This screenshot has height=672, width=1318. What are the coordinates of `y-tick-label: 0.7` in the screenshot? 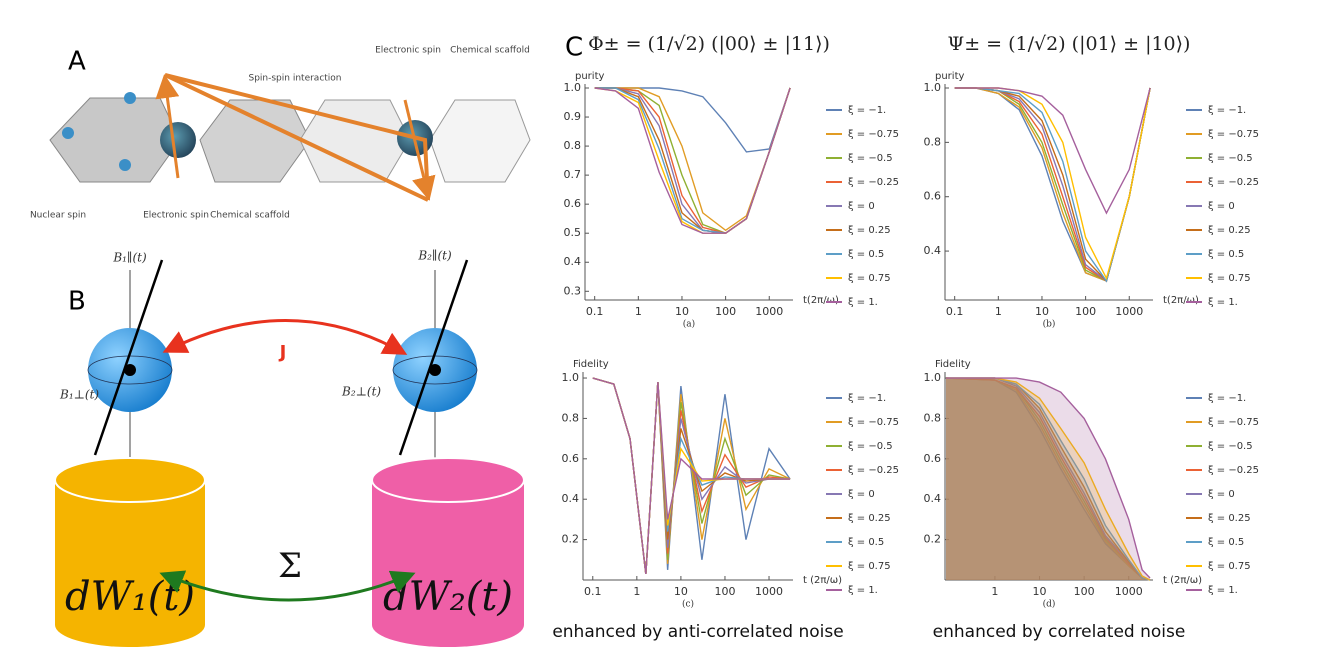 It's located at (573, 174).